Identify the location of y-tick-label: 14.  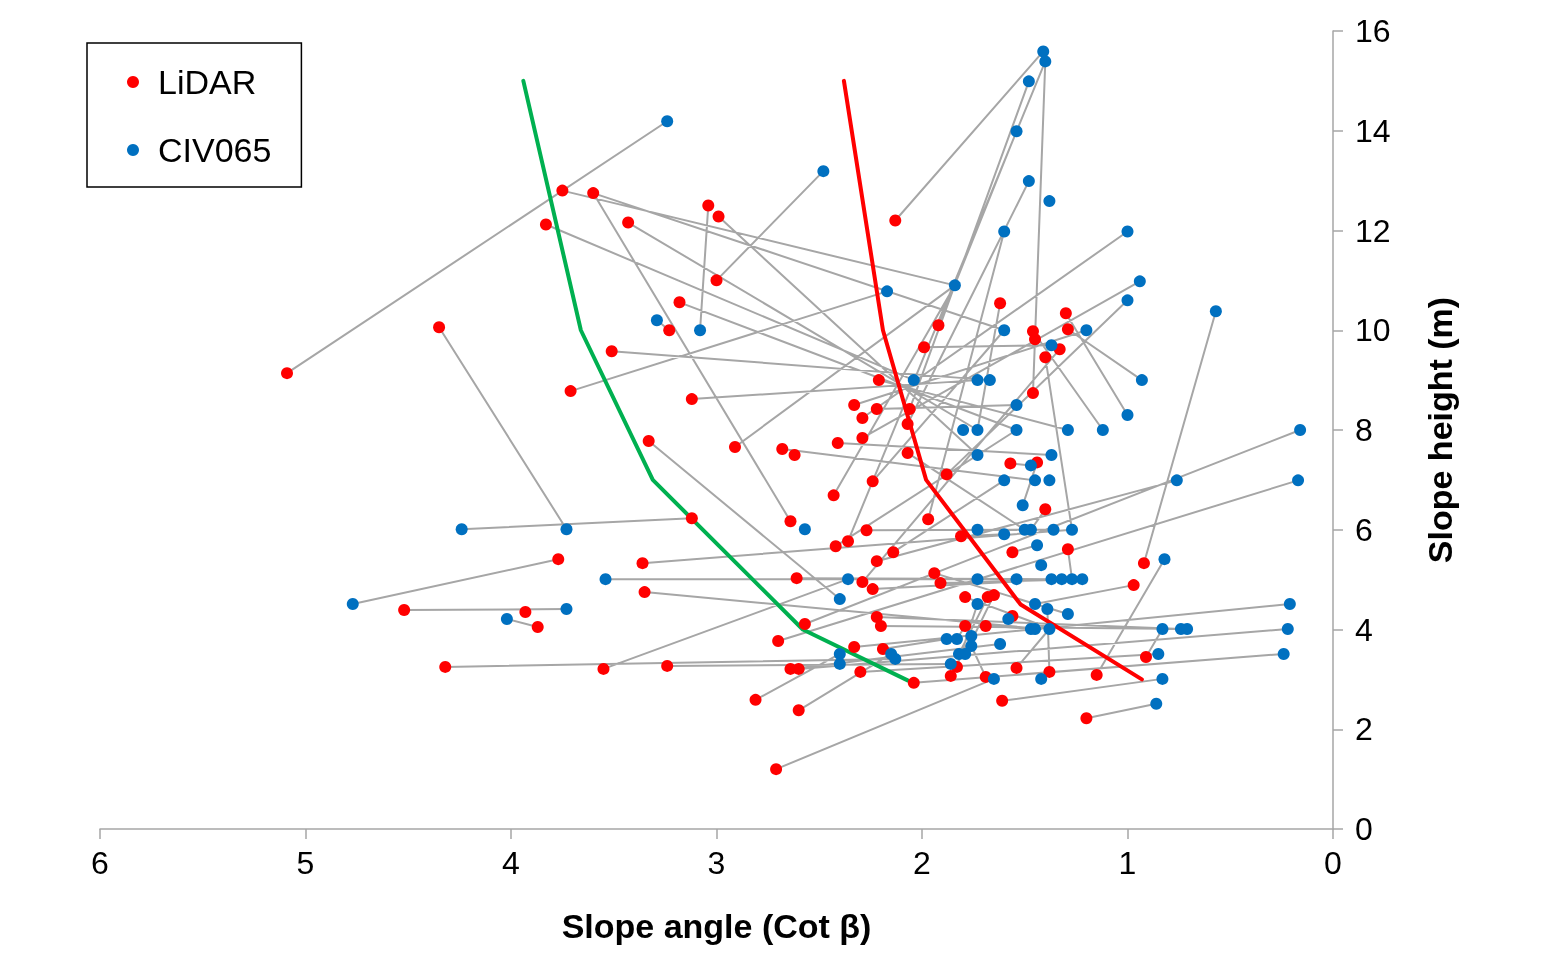
(1373, 130).